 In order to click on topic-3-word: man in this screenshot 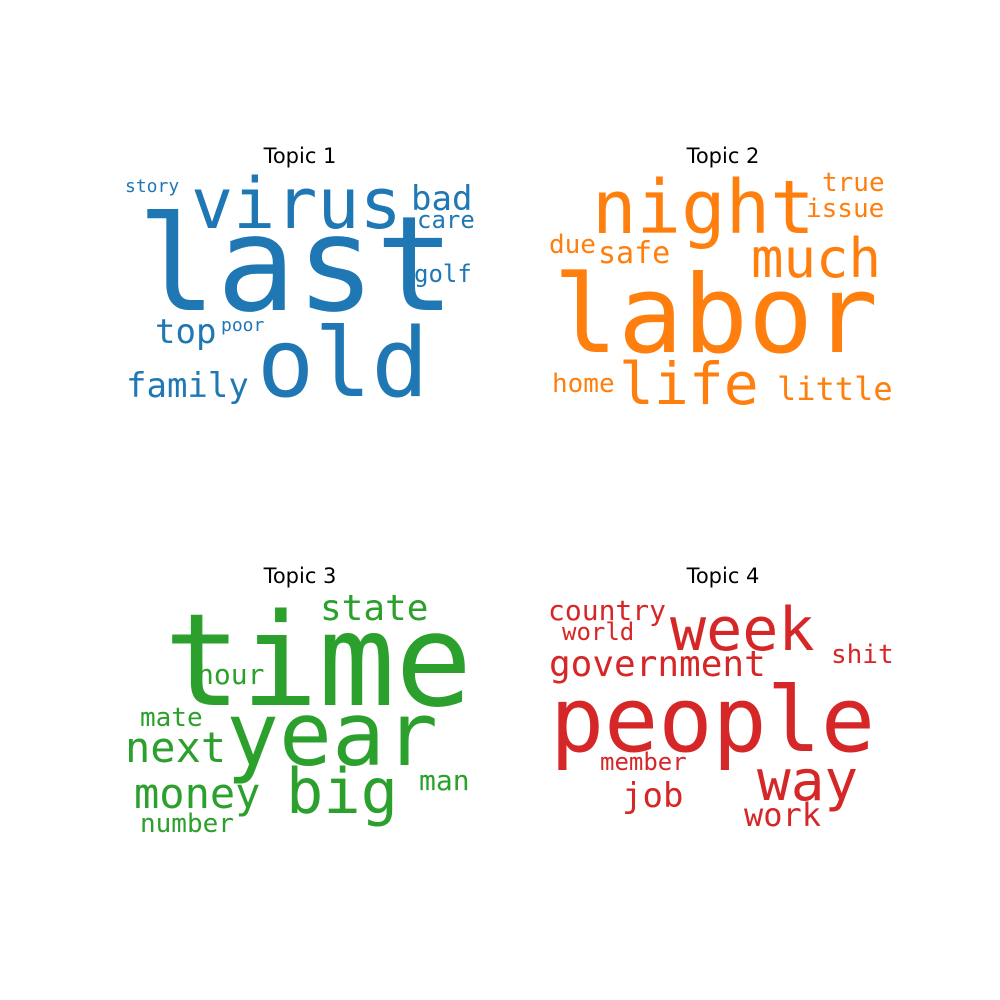, I will do `click(444, 780)`.